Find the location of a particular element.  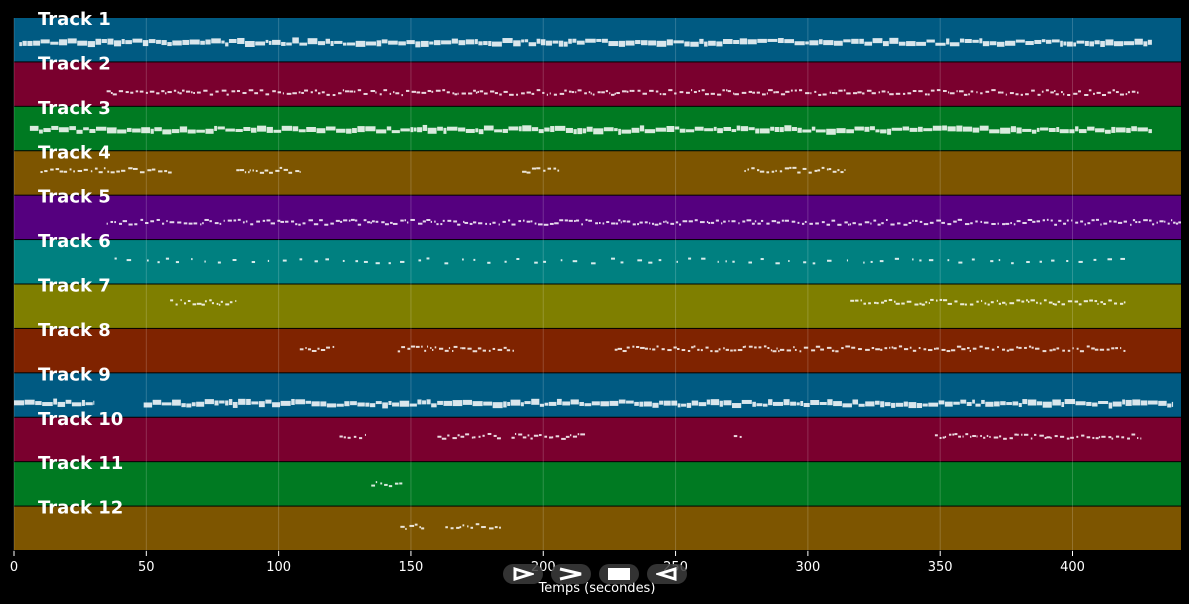

track-lane is located at coordinates (597, 217).